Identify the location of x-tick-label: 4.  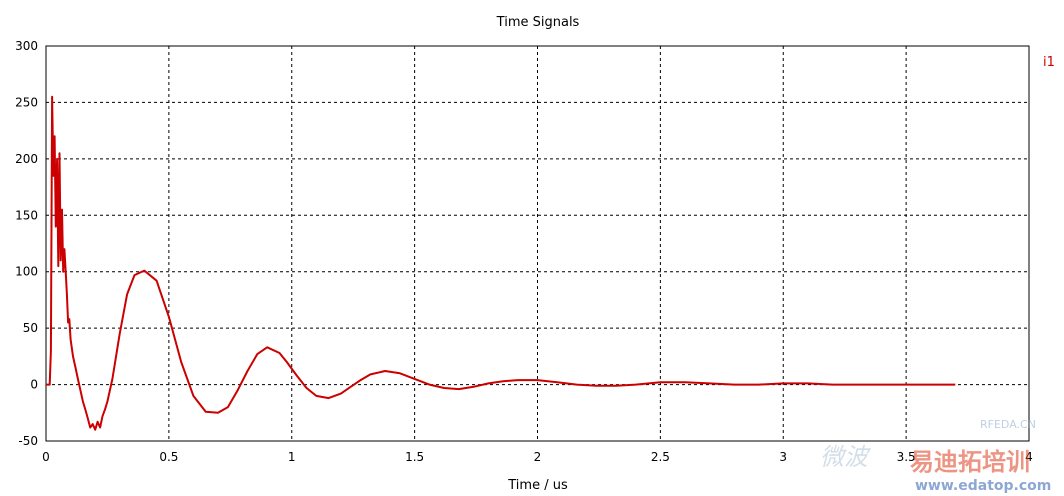
(1029, 457).